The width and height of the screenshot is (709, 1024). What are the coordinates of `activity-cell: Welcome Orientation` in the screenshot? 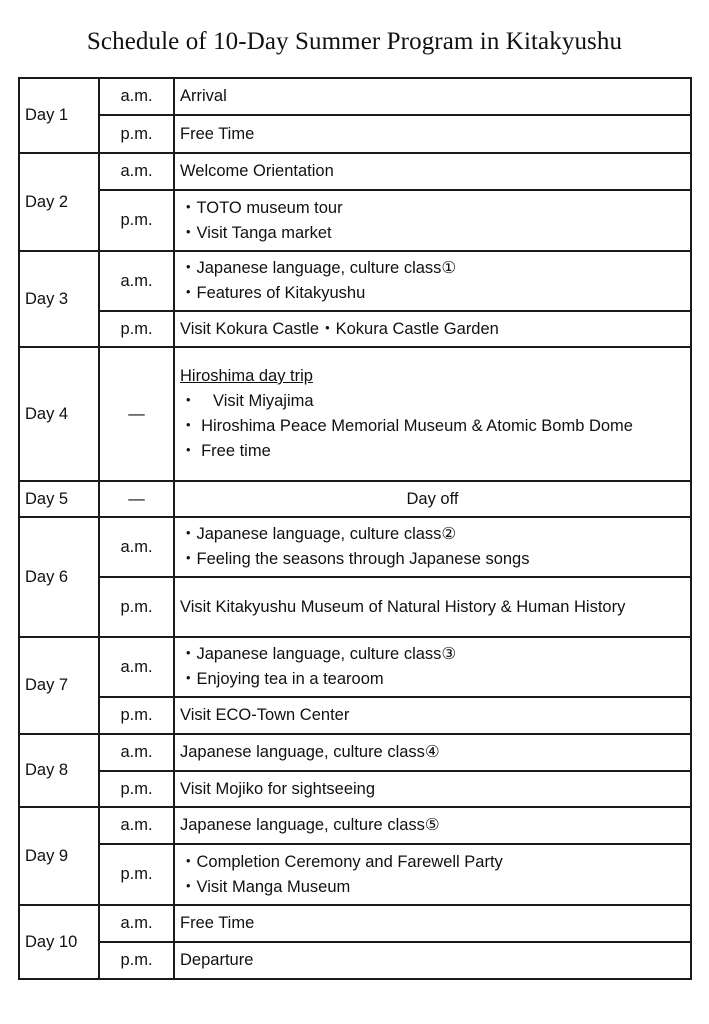 It's located at (432, 171).